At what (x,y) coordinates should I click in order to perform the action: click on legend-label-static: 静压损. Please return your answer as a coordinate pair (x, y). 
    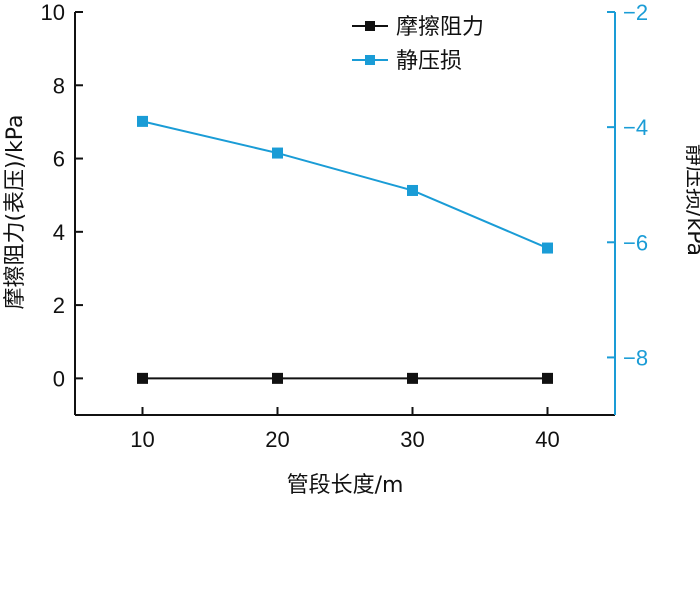
    Looking at the image, I should click on (429, 61).